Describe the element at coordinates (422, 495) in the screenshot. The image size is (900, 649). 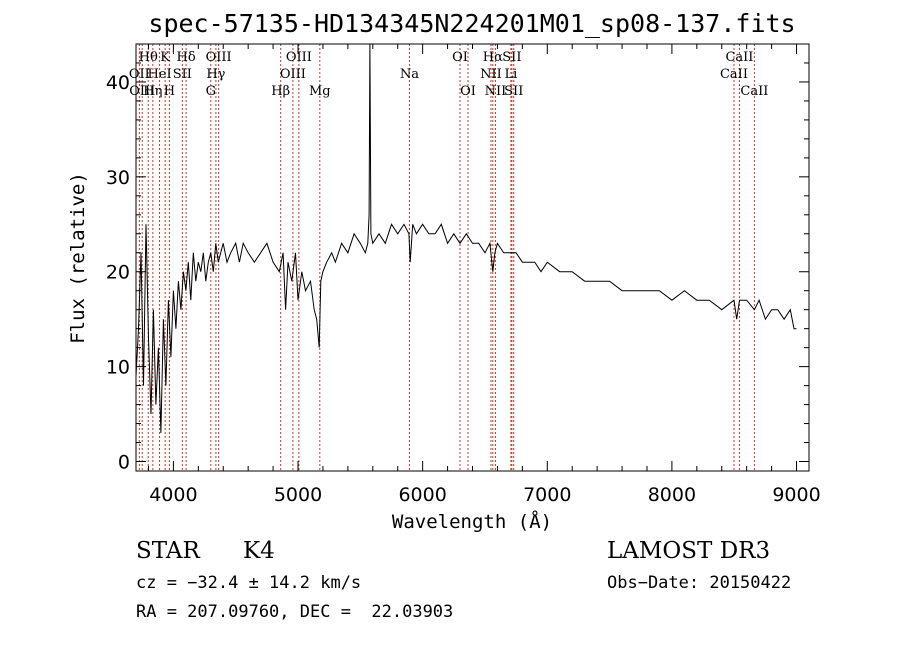
I see `x-tick-label: 6000` at that location.